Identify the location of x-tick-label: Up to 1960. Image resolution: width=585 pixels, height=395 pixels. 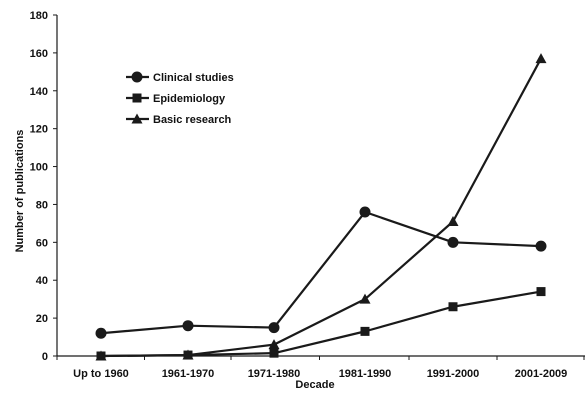
(101, 374).